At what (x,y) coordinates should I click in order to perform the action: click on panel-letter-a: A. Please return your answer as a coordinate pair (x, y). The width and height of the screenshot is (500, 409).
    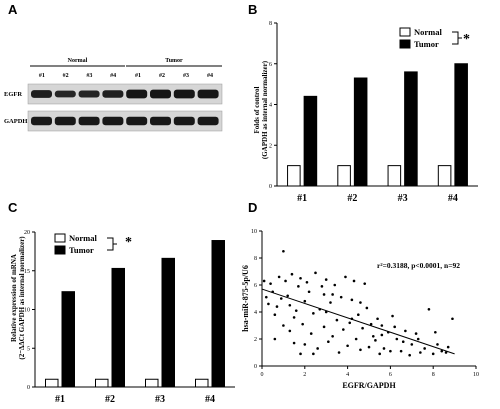
    Looking at the image, I should click on (13, 9).